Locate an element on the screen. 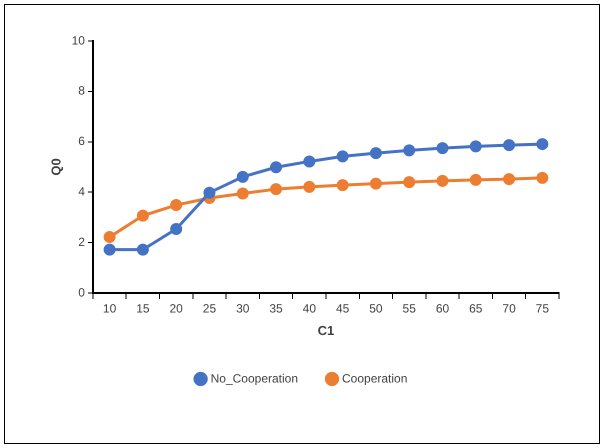 The height and width of the screenshot is (448, 604). x-tick-label: 75 is located at coordinates (543, 309).